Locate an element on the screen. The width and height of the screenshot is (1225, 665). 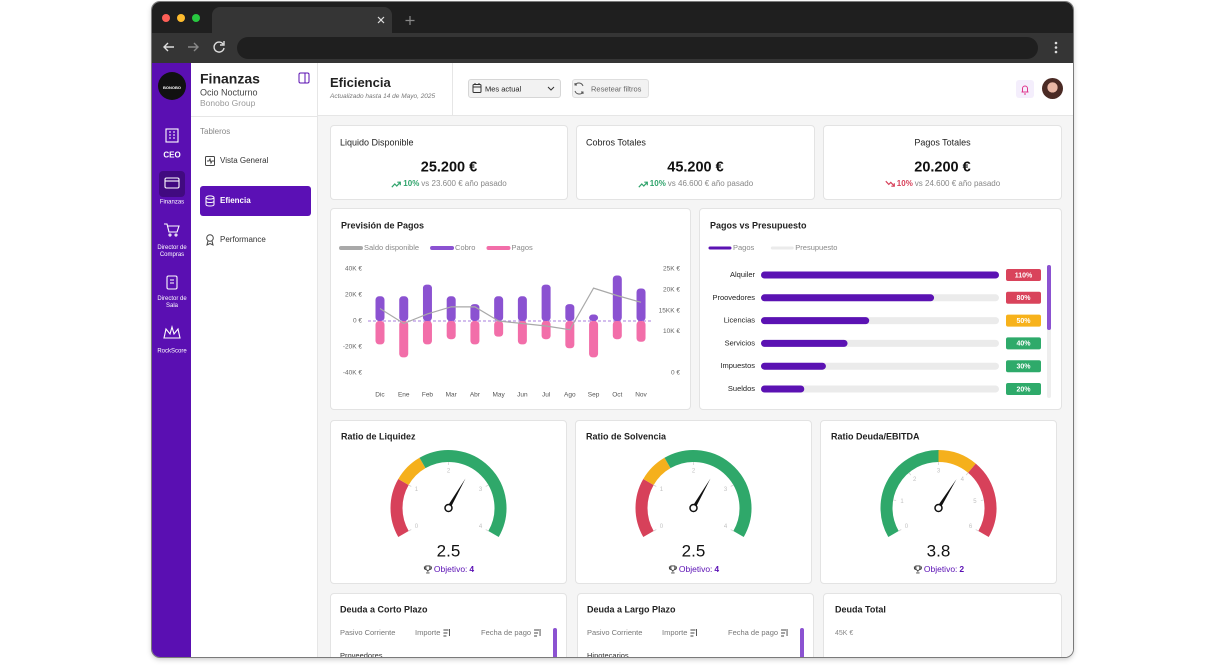
sidebar-item: Director de Compras is located at coordinates (172, 251).